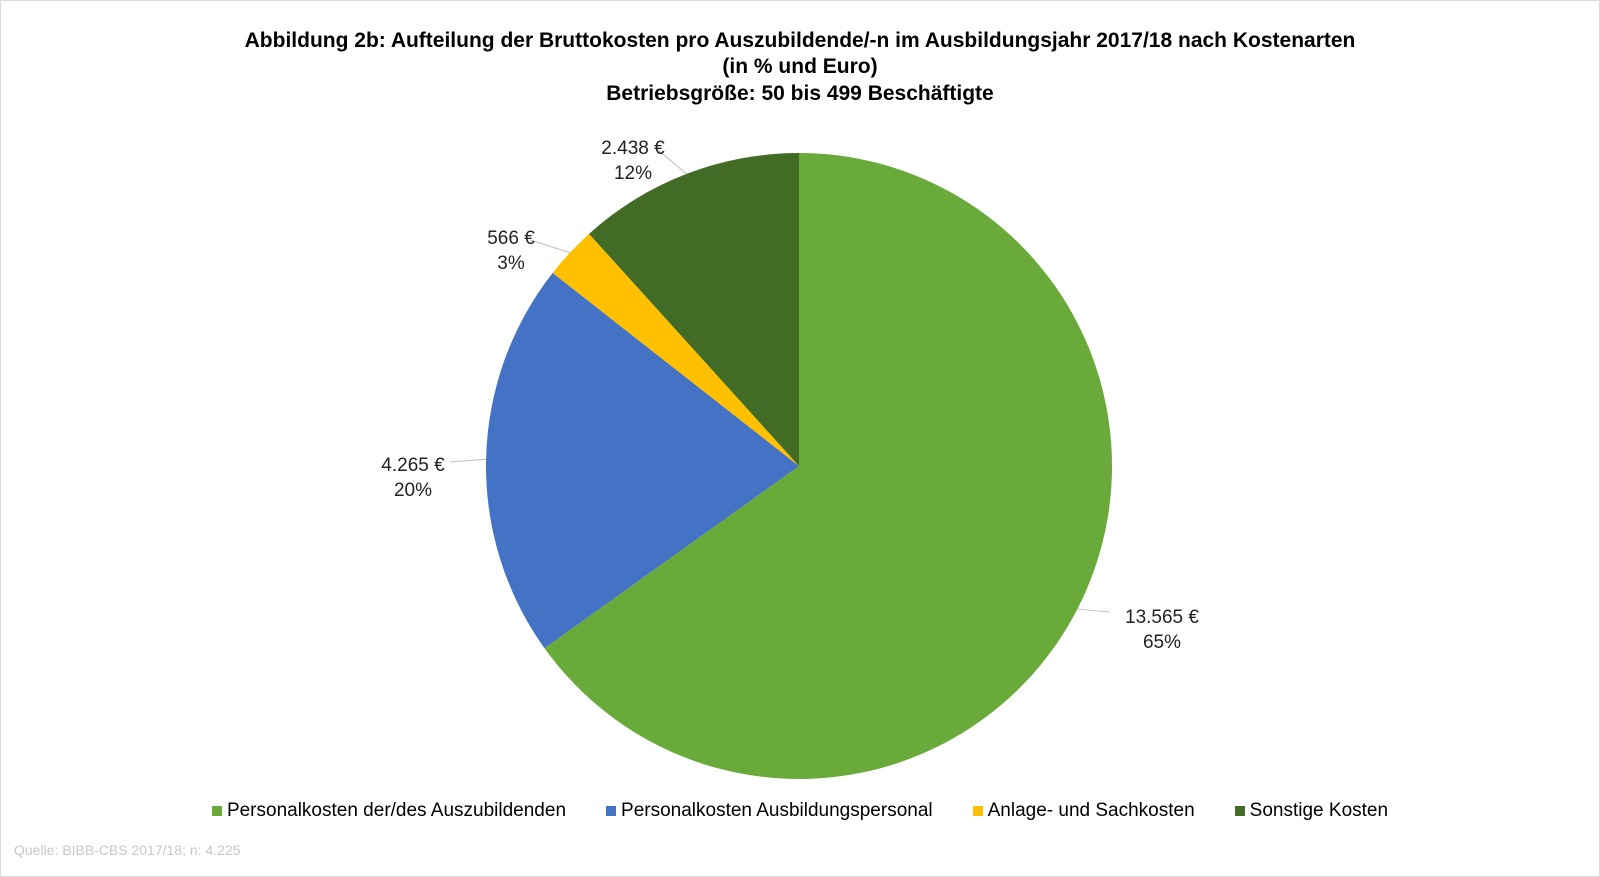 Image resolution: width=1600 pixels, height=877 pixels. I want to click on legend-item: Personalkosten der/des Auszubildenden, so click(389, 811).